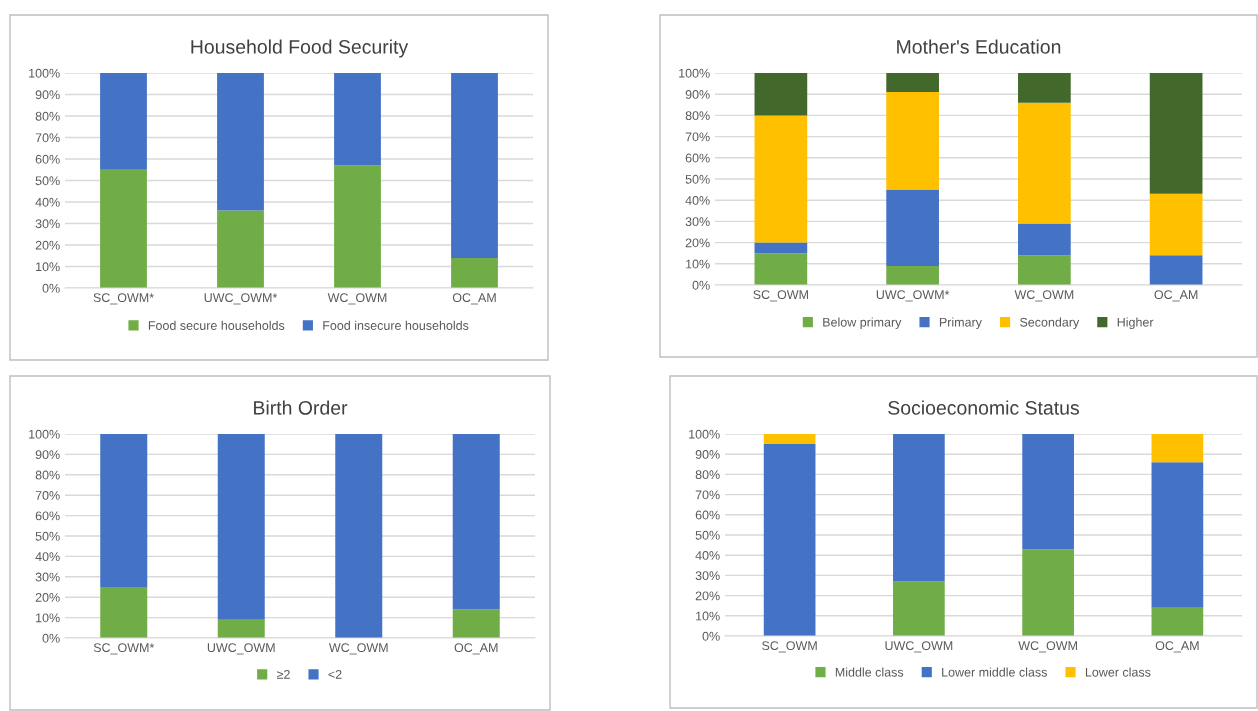 This screenshot has height=711, width=1258. I want to click on legend-label: Below primary, so click(862, 323).